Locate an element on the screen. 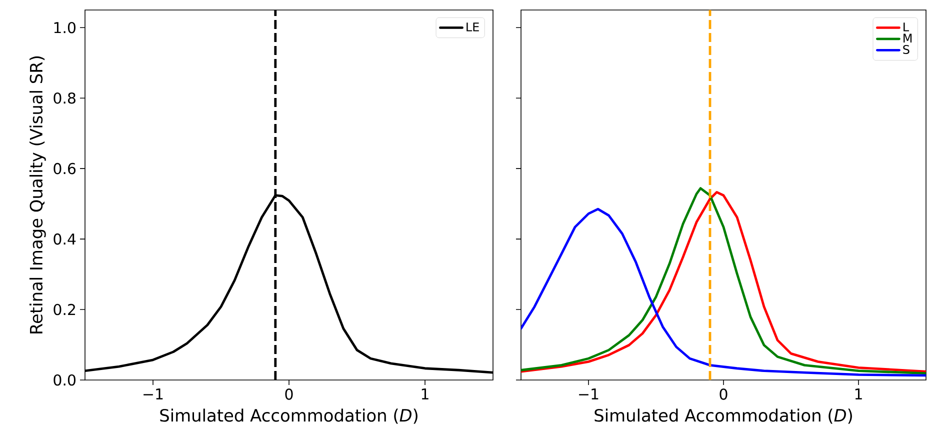  legend-label: L is located at coordinates (906, 27).